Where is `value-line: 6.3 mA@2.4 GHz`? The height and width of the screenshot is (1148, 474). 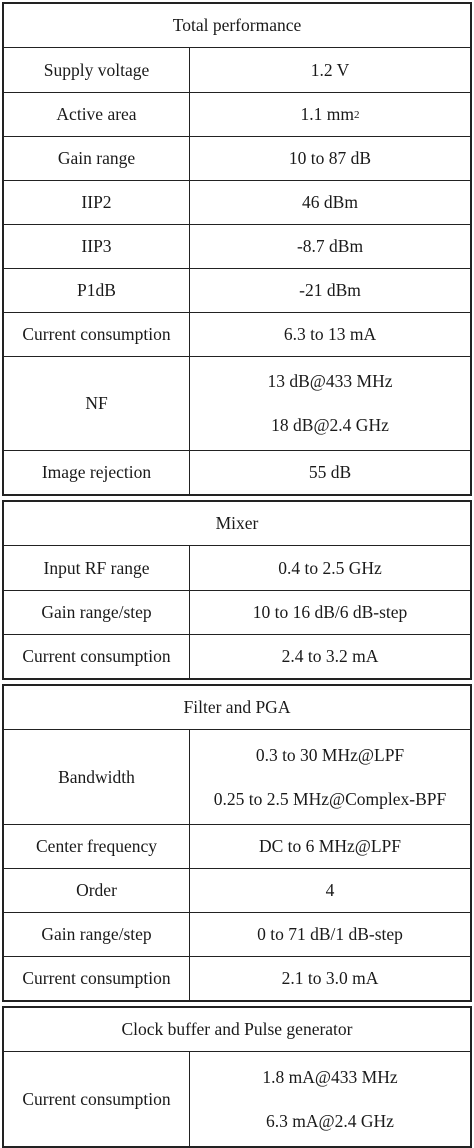 value-line: 6.3 mA@2.4 GHz is located at coordinates (330, 1121).